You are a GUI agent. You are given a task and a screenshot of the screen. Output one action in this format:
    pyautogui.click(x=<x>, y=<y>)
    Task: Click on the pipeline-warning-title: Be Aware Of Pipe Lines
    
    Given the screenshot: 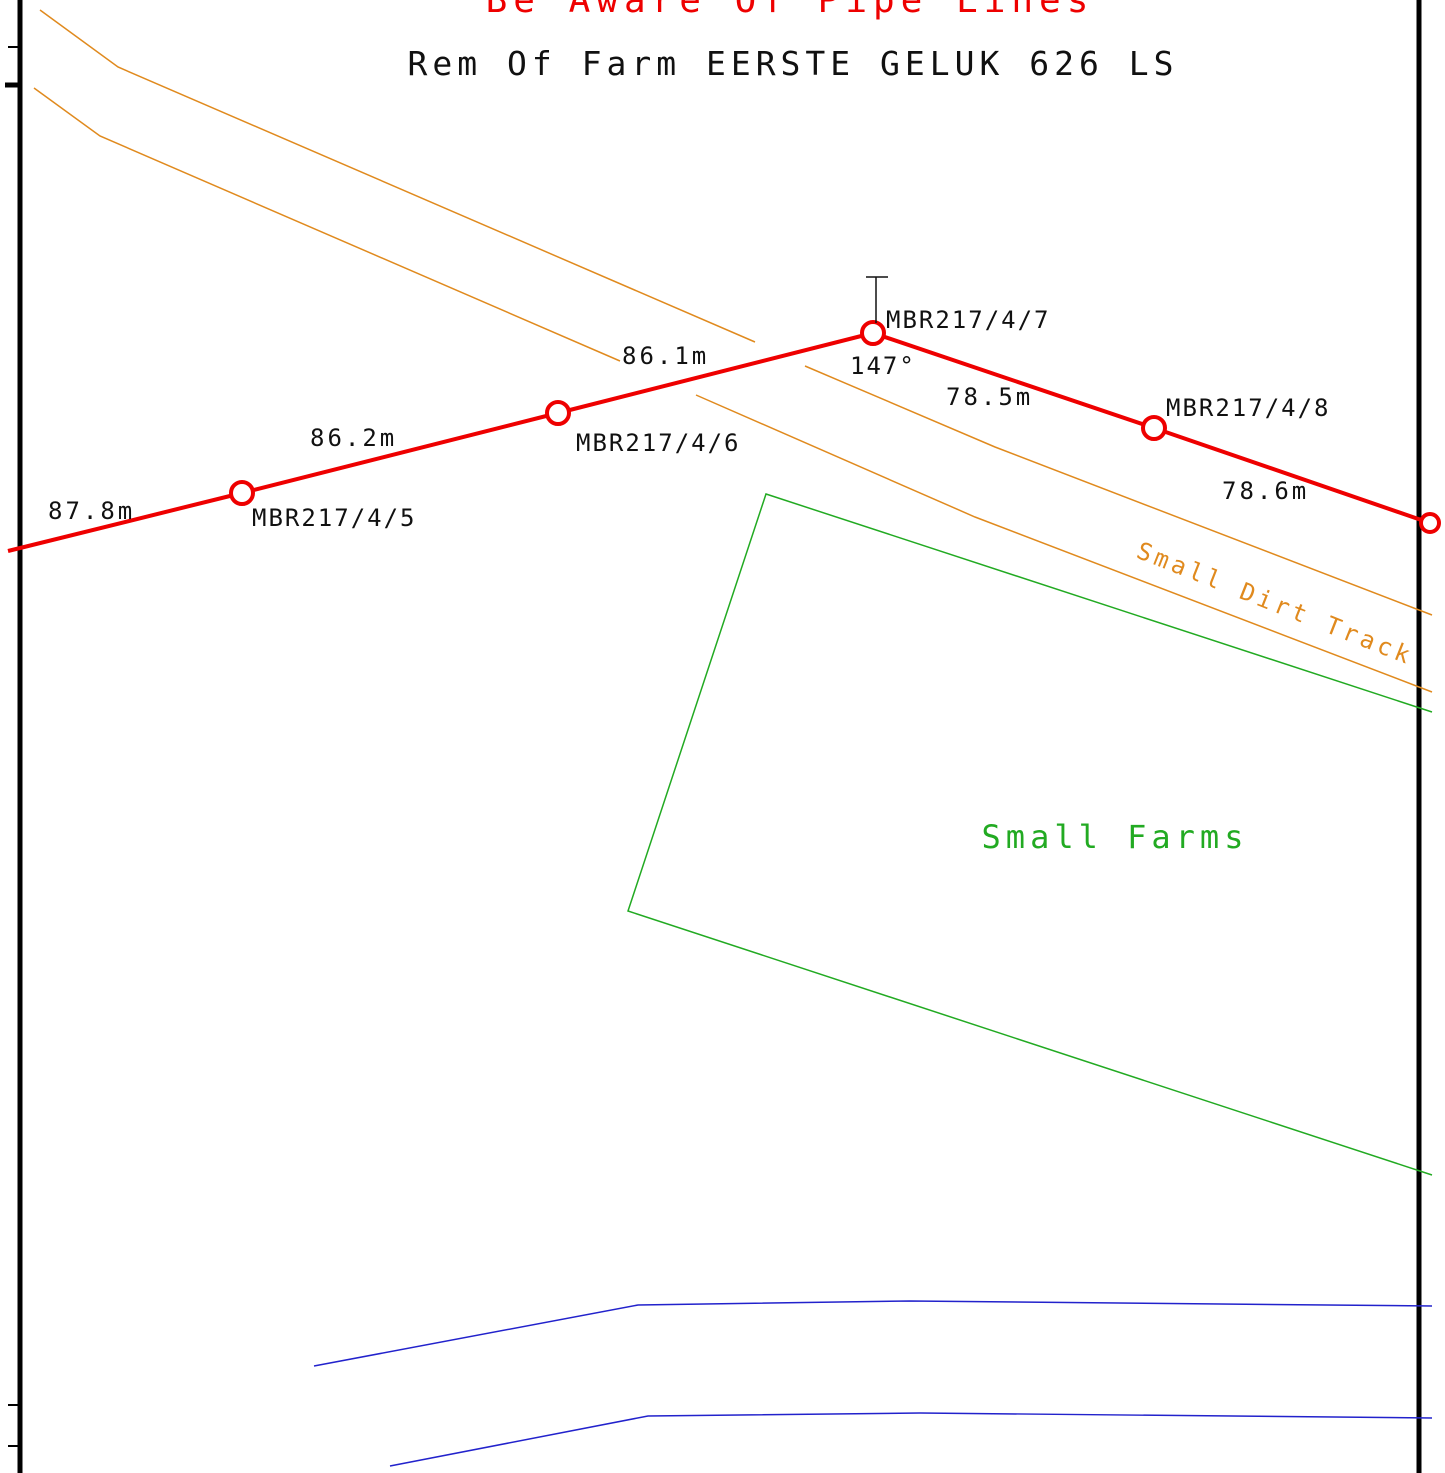 What is the action you would take?
    pyautogui.click(x=790, y=10)
    